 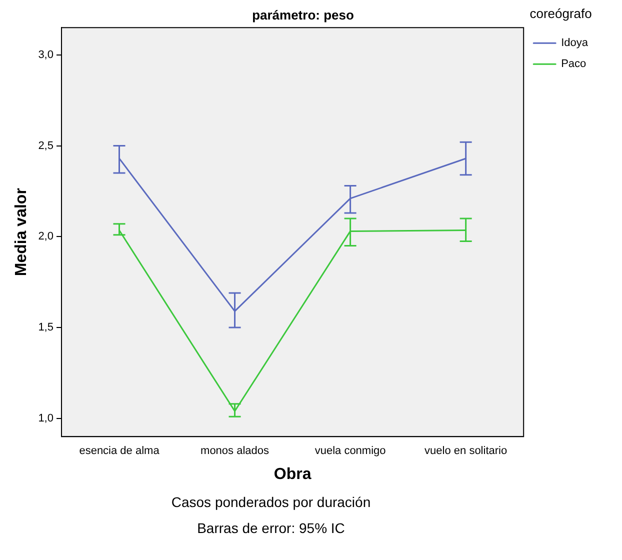 What do you see at coordinates (573, 64) in the screenshot?
I see `legend-label: Paco` at bounding box center [573, 64].